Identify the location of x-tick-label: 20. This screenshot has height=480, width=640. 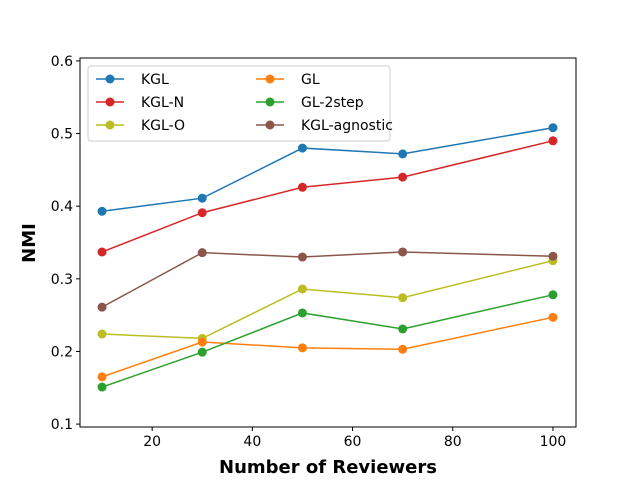
(152, 442).